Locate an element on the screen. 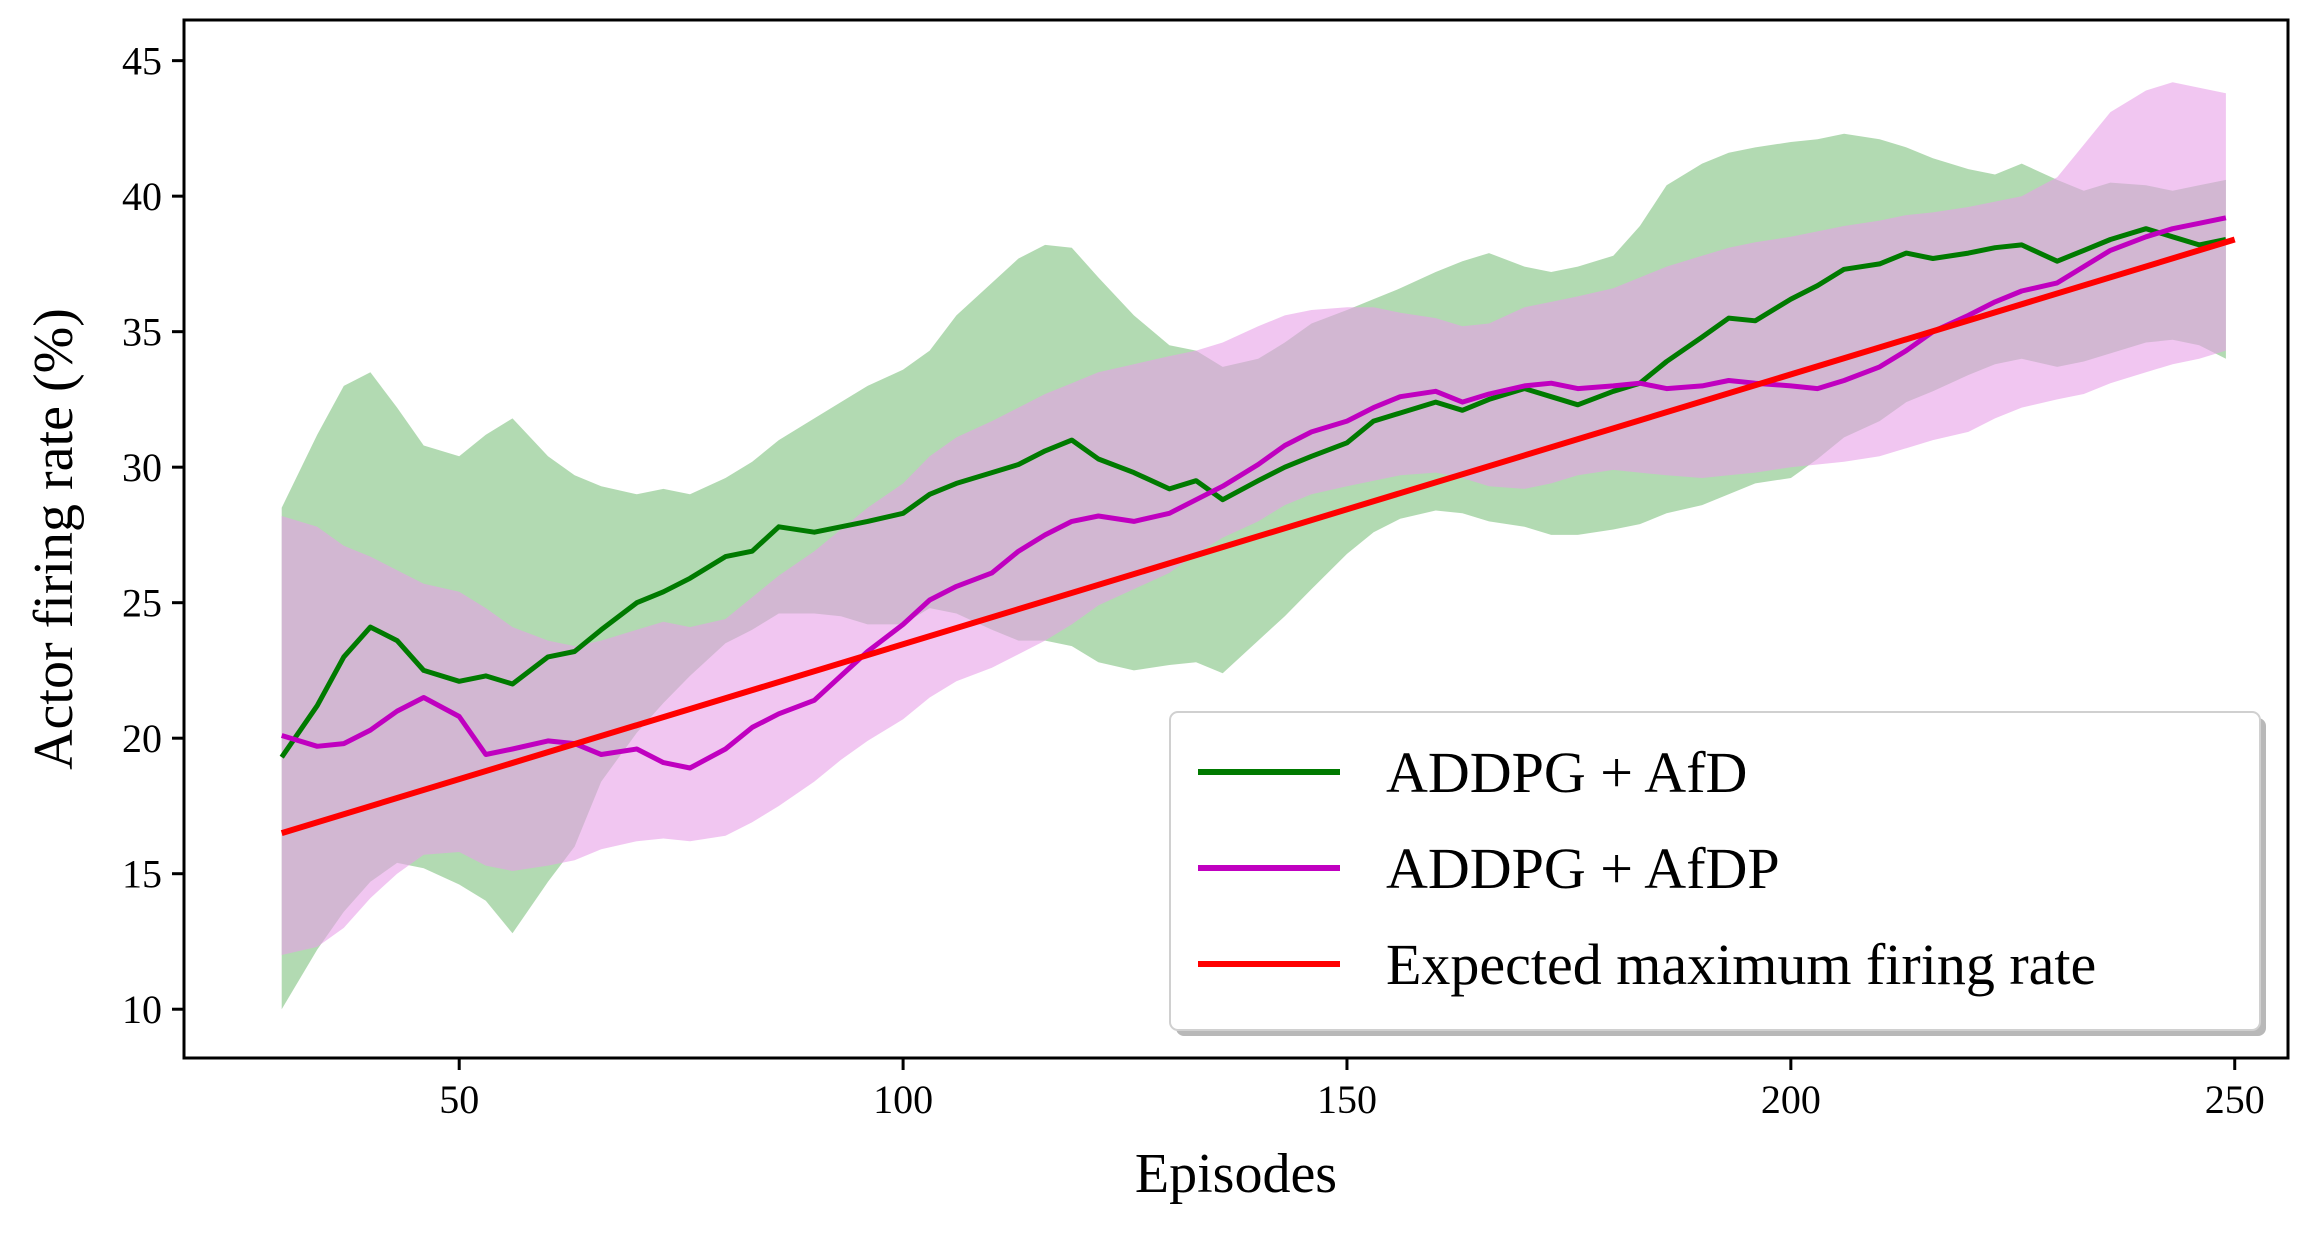 The width and height of the screenshot is (2320, 1237). y-tick-label: 30 is located at coordinates (142, 467).